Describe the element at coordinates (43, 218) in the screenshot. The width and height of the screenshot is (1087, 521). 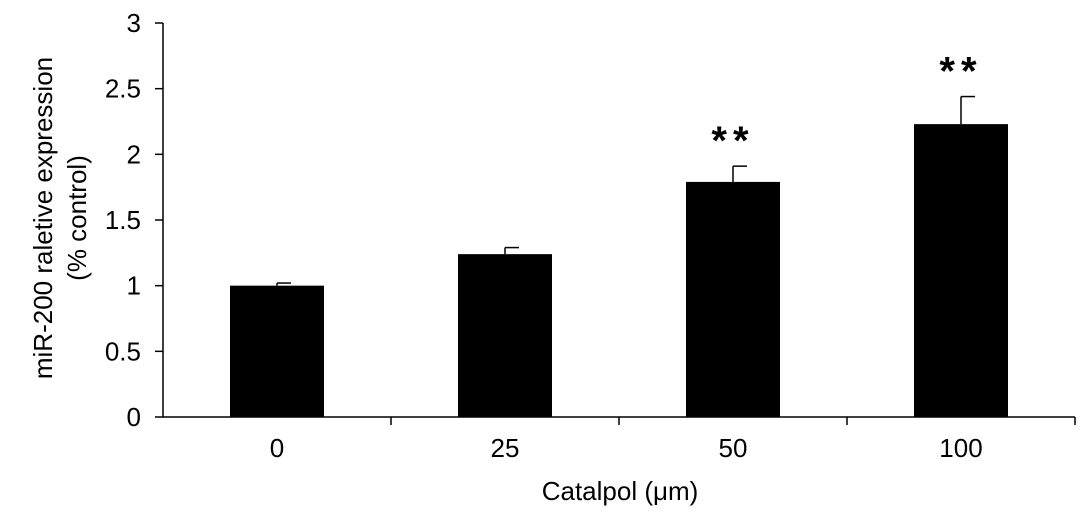
I see `y-axis-title-line1: miR-200 raletive expression` at that location.